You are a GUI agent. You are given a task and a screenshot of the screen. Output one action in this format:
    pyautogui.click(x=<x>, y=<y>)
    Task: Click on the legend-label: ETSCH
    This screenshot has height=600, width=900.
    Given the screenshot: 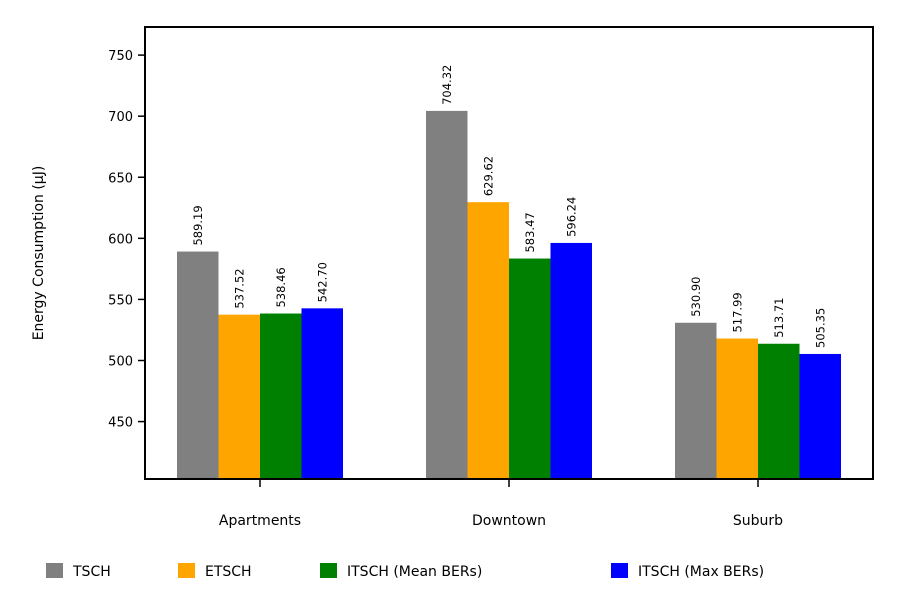 What is the action you would take?
    pyautogui.click(x=228, y=572)
    